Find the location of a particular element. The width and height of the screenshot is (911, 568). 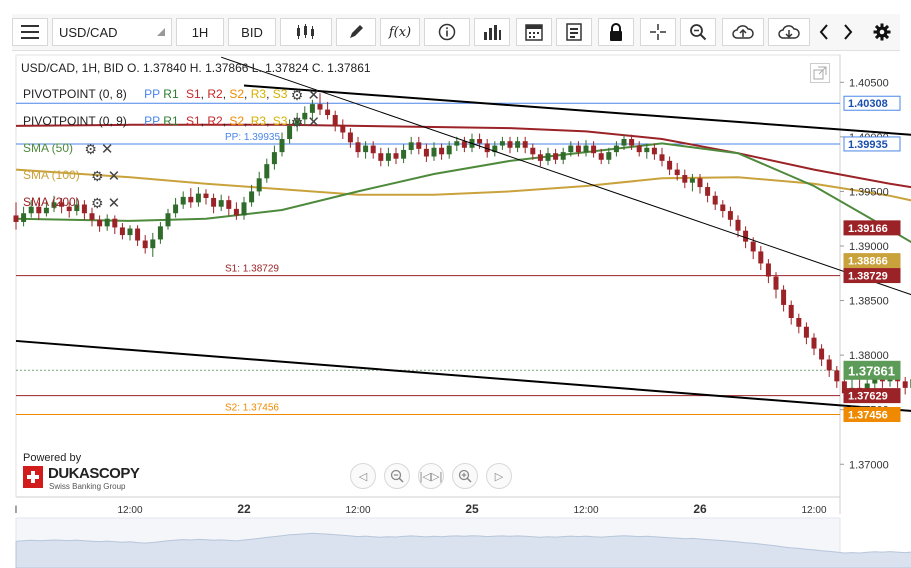

reset-view-button: |◁▷| is located at coordinates (431, 476).